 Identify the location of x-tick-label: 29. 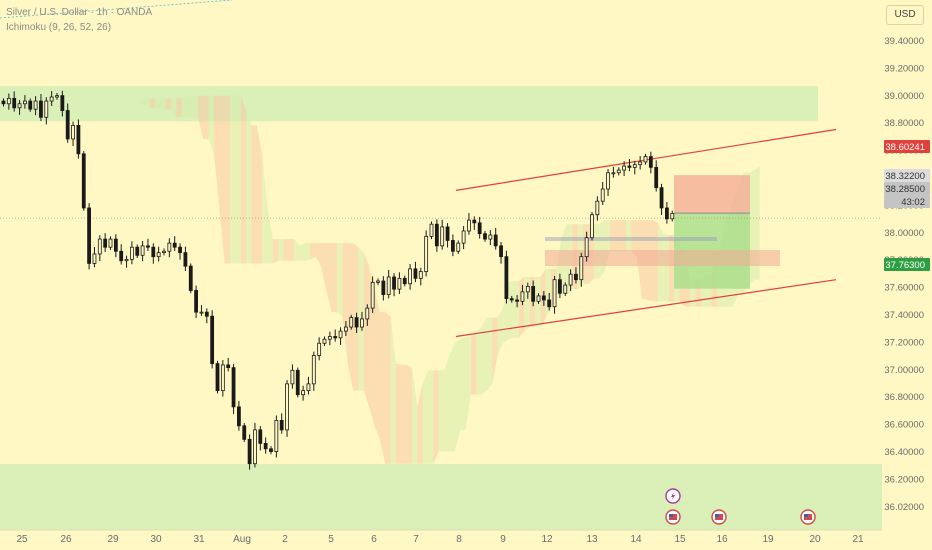
(113, 539).